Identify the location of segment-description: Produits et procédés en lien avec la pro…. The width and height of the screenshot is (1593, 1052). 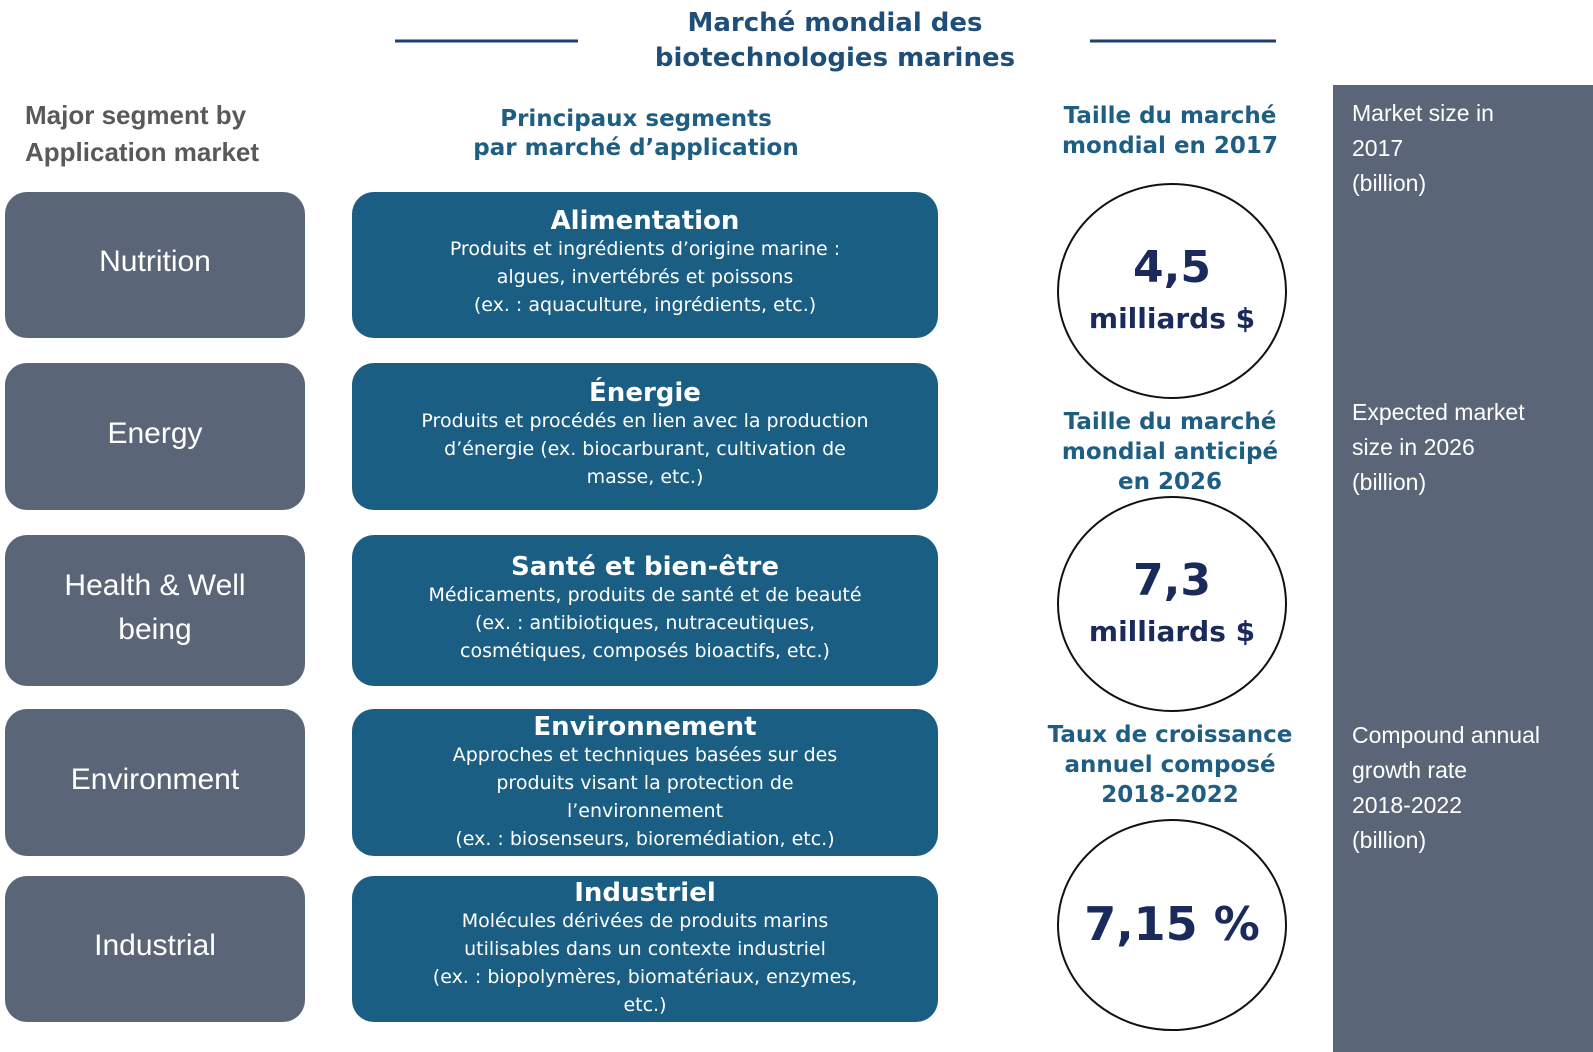
(645, 420).